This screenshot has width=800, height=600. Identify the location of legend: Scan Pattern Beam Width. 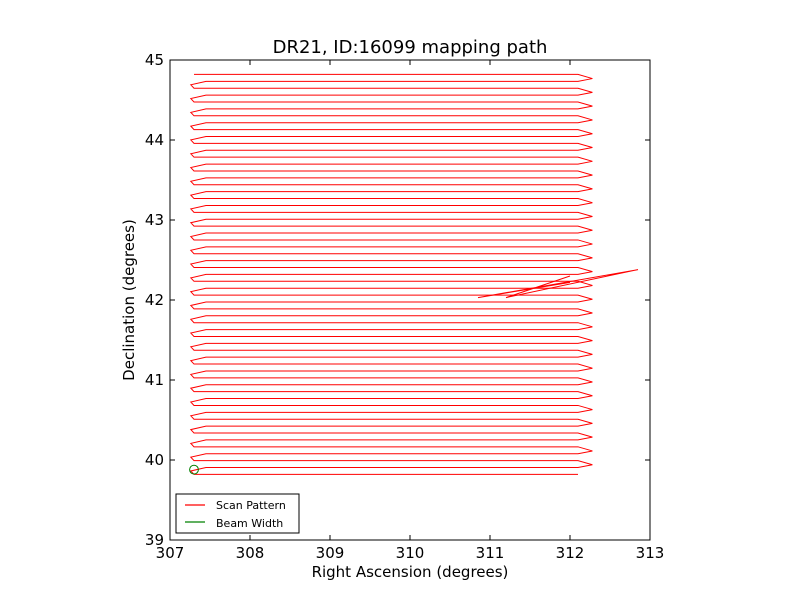
(237, 513).